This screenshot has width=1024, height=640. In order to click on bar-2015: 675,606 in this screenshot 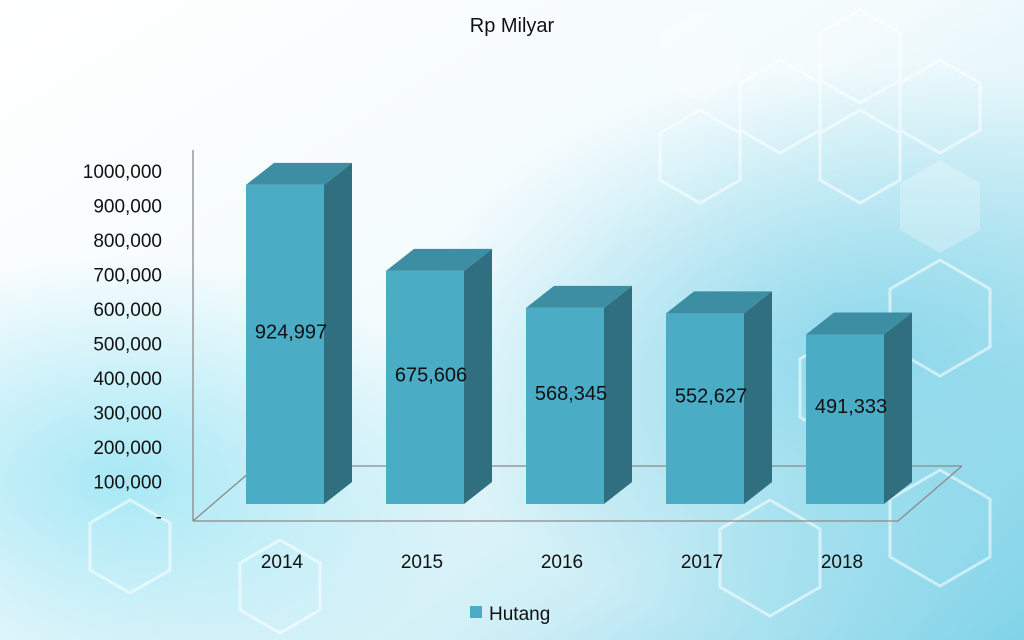, I will do `click(439, 376)`.